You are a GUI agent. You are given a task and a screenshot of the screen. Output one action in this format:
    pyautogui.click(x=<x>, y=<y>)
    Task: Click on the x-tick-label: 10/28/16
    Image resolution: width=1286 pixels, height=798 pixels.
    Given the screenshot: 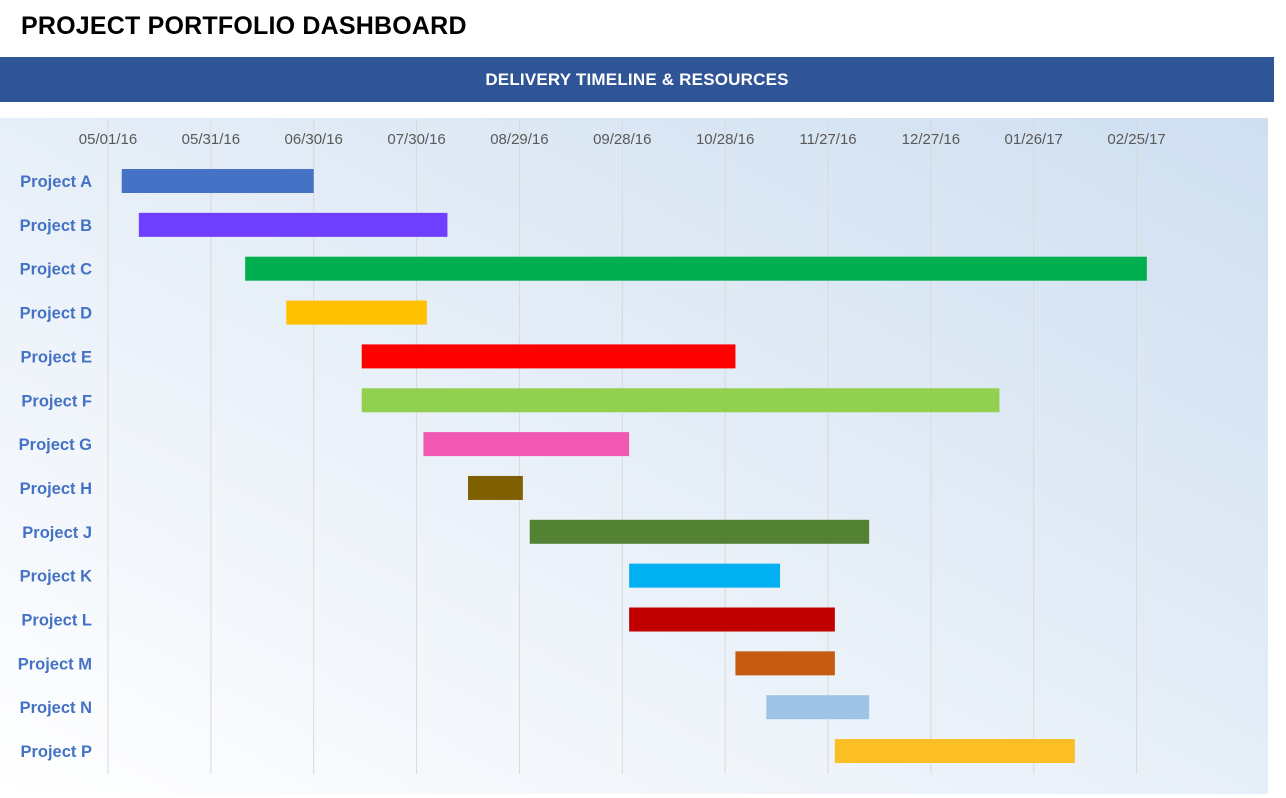 What is the action you would take?
    pyautogui.click(x=725, y=139)
    